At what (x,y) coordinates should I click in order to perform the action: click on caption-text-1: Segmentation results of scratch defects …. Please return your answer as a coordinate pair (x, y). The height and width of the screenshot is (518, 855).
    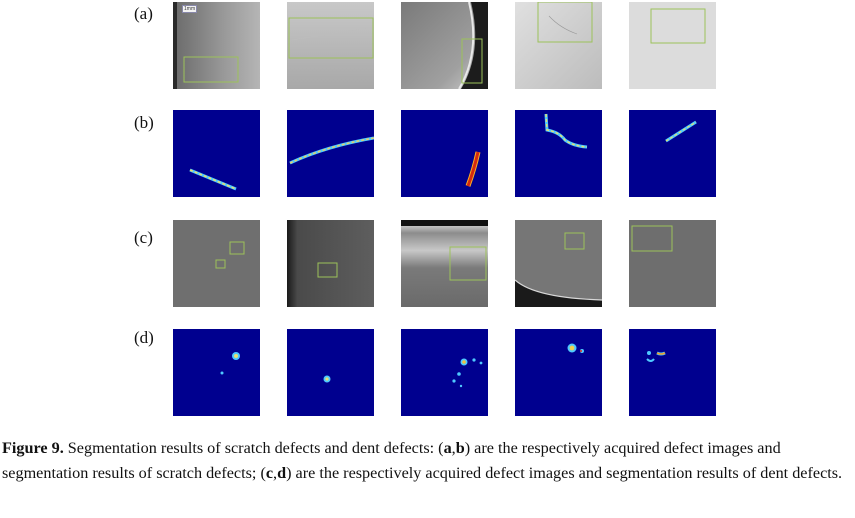
    Looking at the image, I should click on (253, 448).